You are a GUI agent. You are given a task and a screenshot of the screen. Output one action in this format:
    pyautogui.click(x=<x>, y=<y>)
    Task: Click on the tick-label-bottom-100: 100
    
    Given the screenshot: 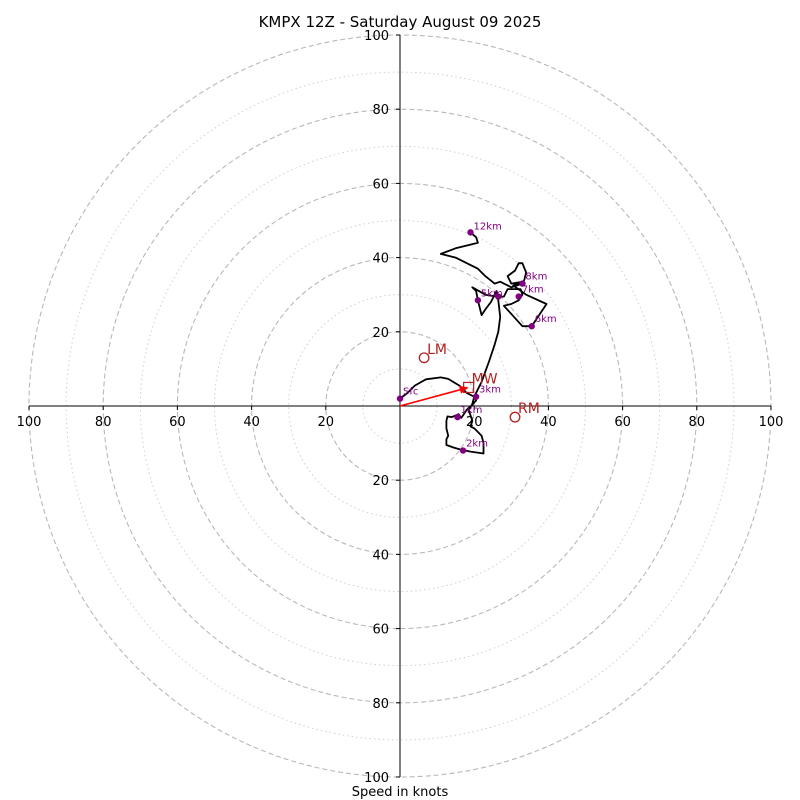 What is the action you would take?
    pyautogui.click(x=376, y=778)
    